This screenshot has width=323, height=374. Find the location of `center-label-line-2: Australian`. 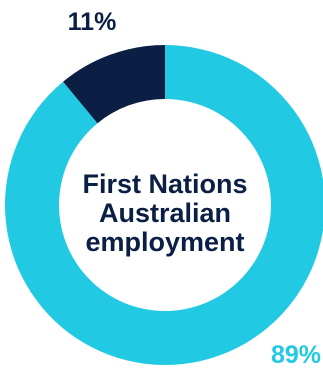

center-label-line-2: Australian is located at coordinates (165, 213).